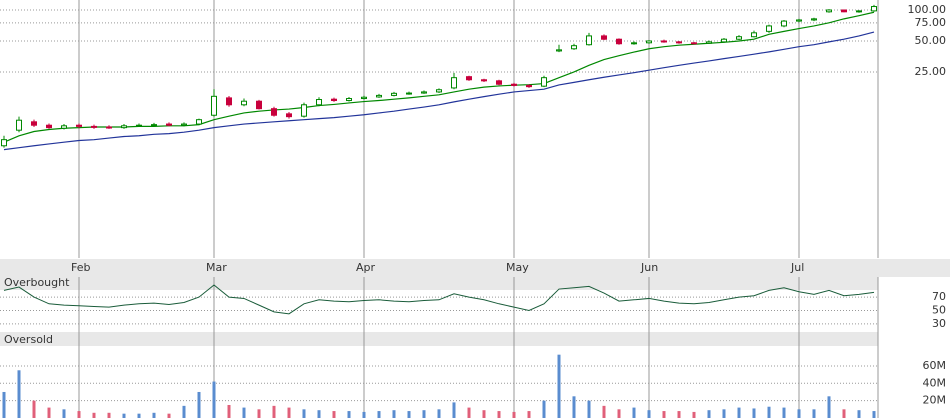  Describe the element at coordinates (931, 40) in the screenshot. I see `y-tick-label: 50.00` at that location.